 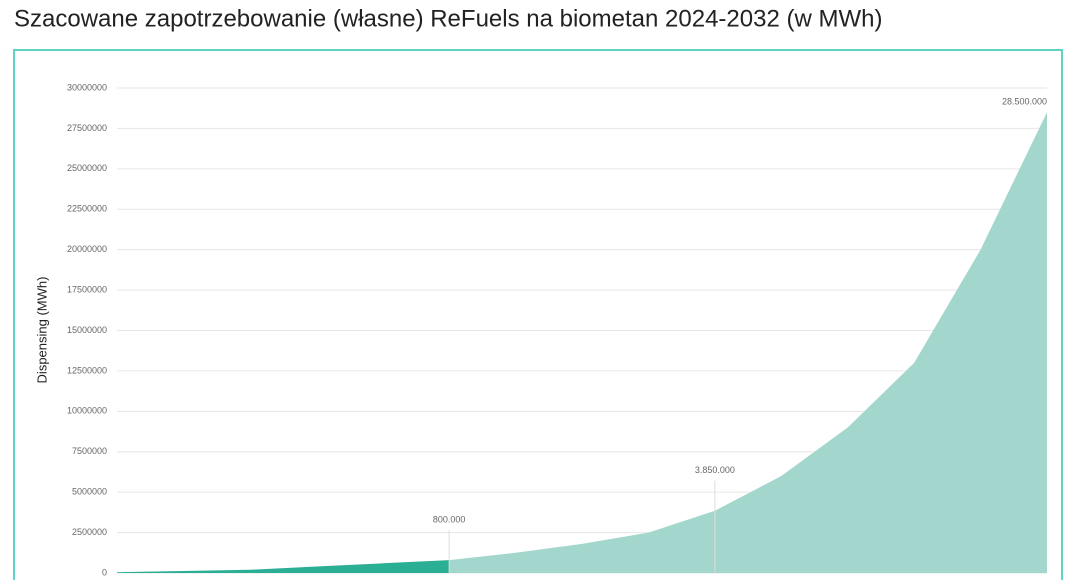 What do you see at coordinates (87, 289) in the screenshot?
I see `y-tick-label: 17500000` at bounding box center [87, 289].